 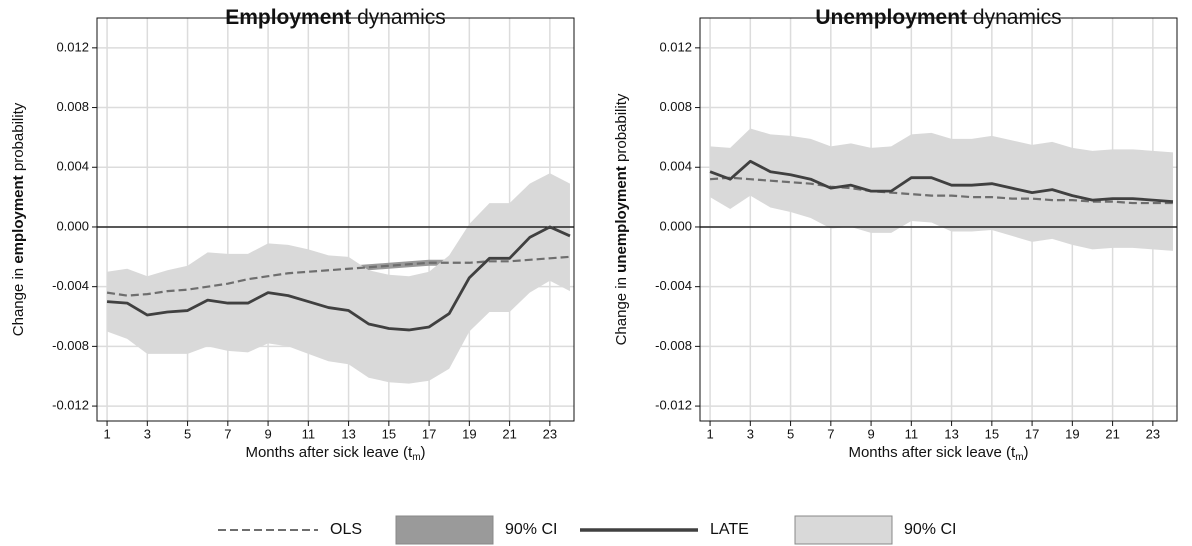 I want to click on y-label-bold: unemployment, so click(x=621, y=219).